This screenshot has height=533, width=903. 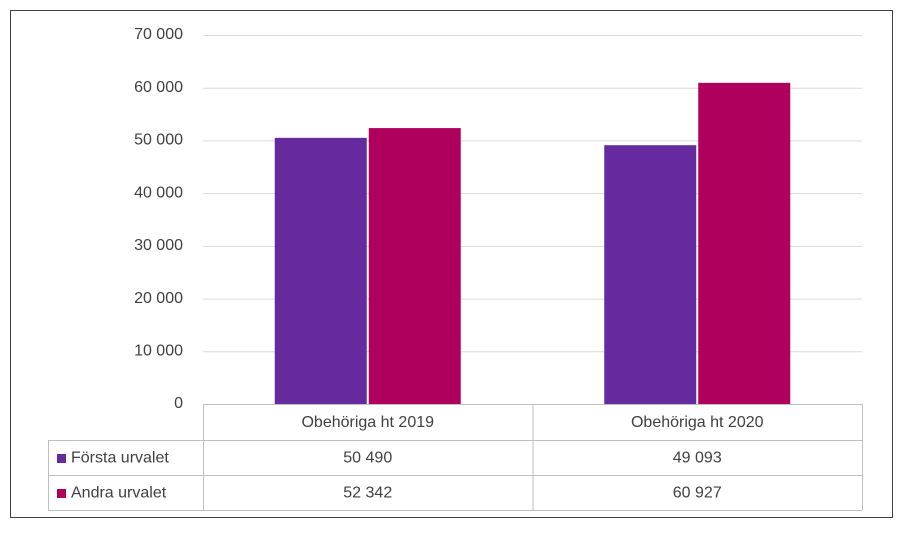 I want to click on y-tick-label: 70 000, so click(x=158, y=34).